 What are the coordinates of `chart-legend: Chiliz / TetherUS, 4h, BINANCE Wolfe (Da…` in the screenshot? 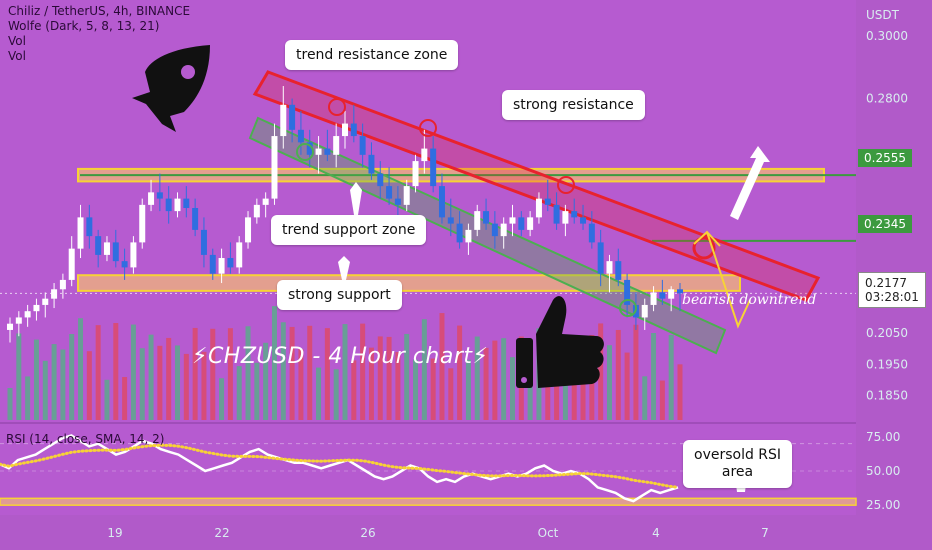 It's located at (99, 34).